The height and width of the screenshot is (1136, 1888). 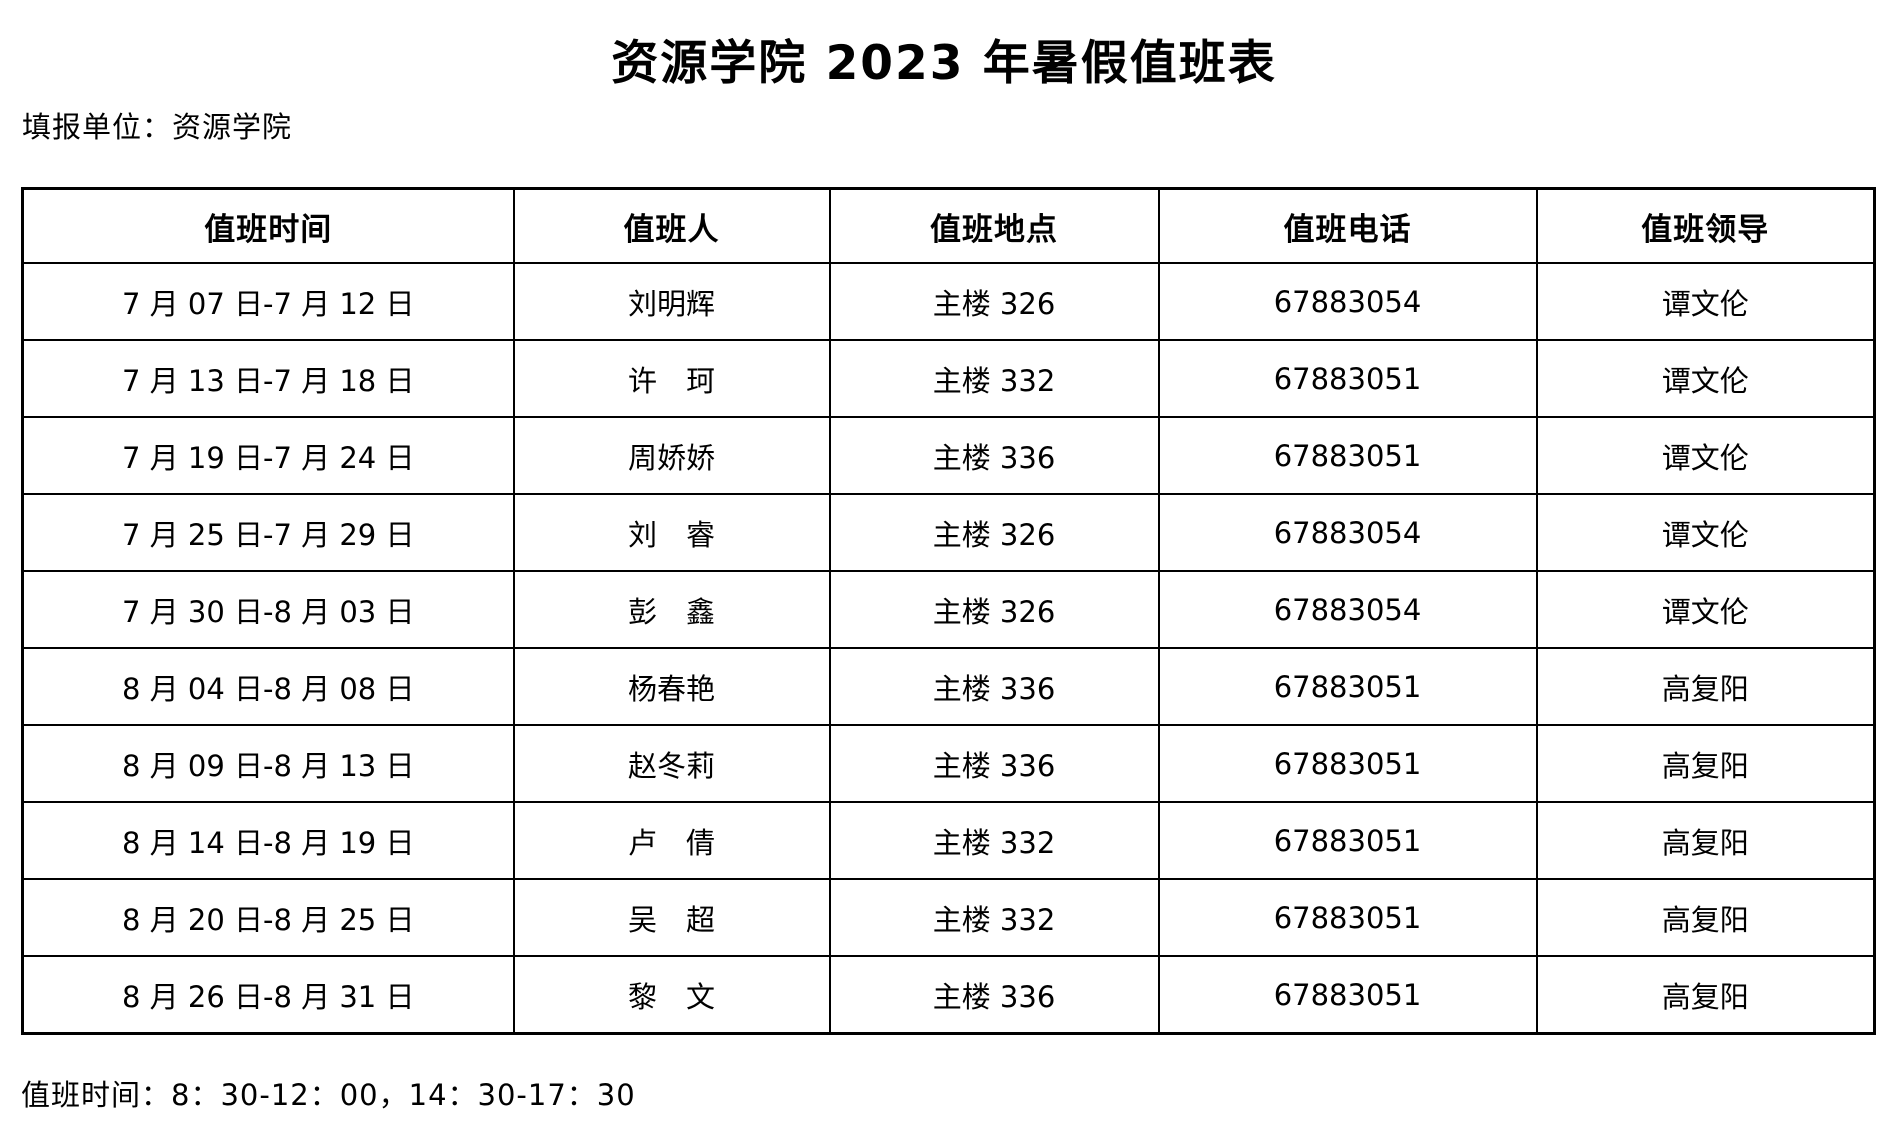 What do you see at coordinates (671, 455) in the screenshot?
I see `cell-duty-person: 周娇娇` at bounding box center [671, 455].